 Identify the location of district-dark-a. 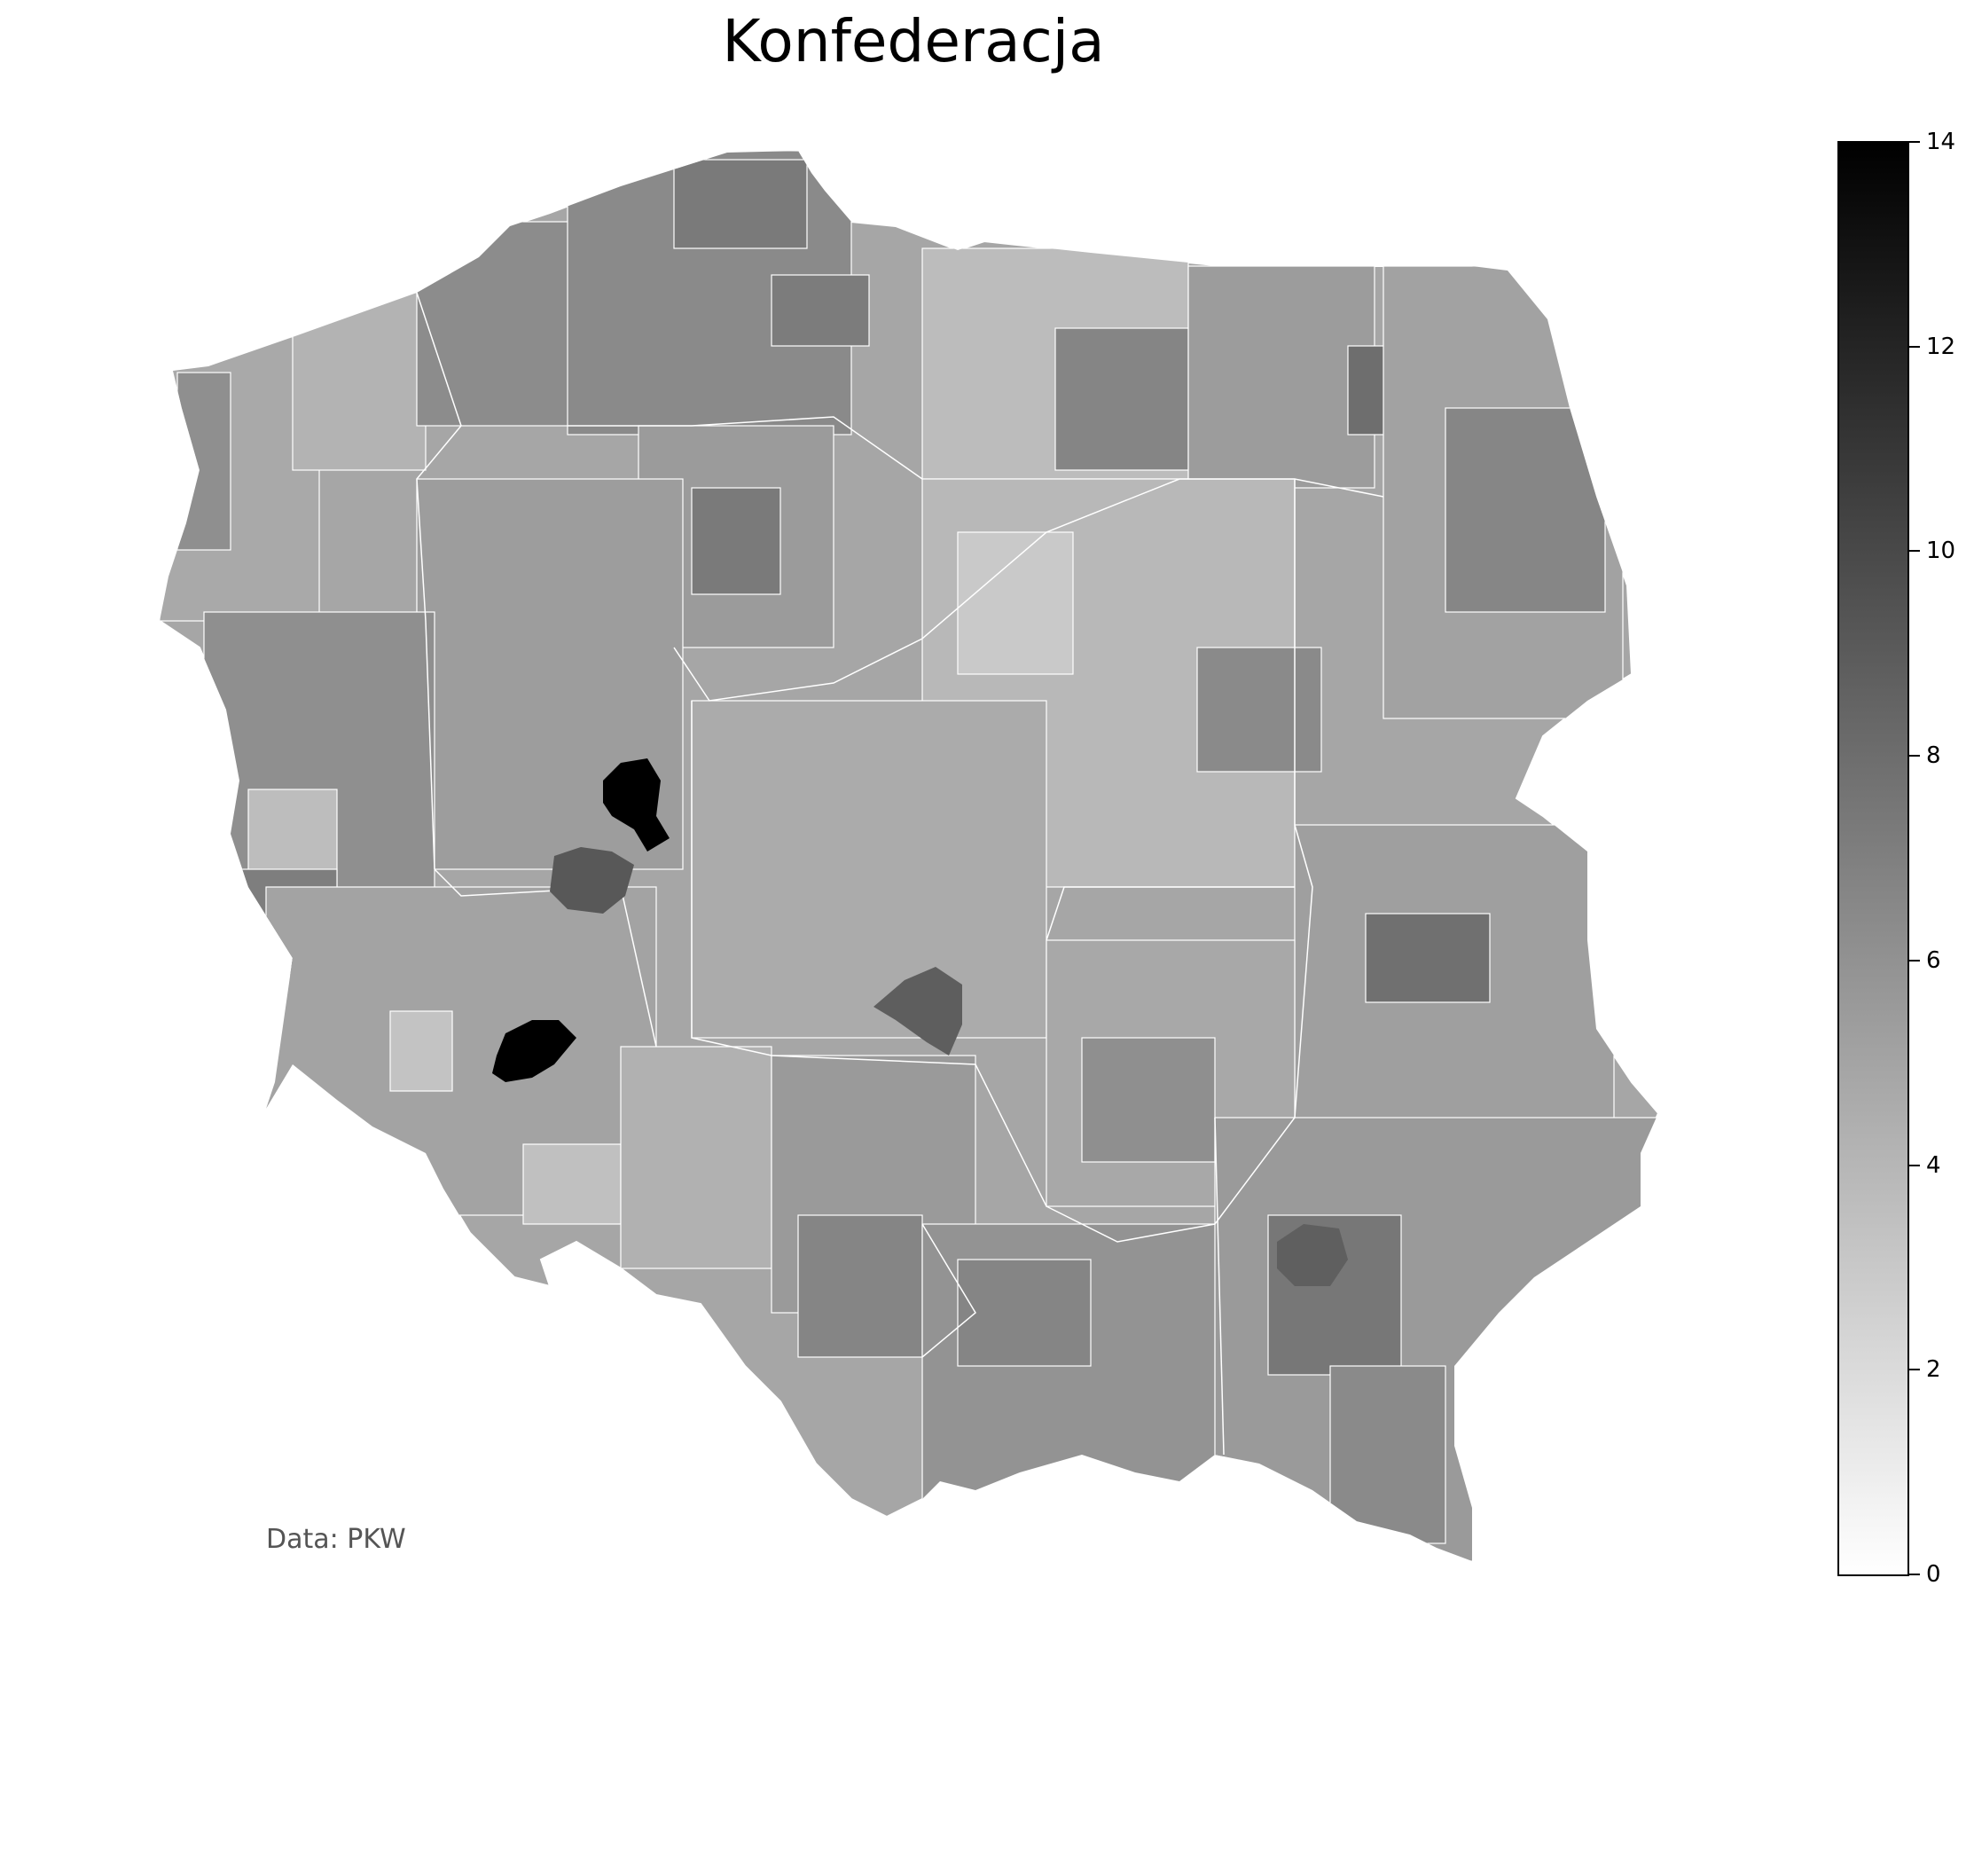
(592, 880).